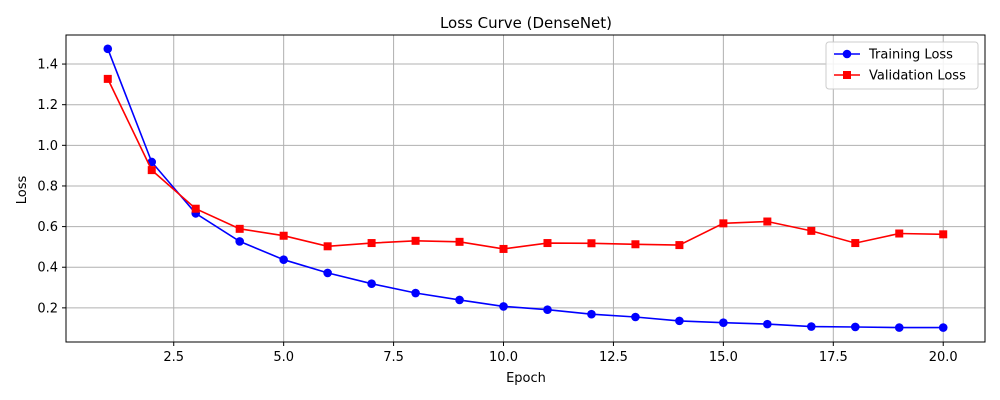  Describe the element at coordinates (47, 308) in the screenshot. I see `y-tick-label: 0.2` at that location.